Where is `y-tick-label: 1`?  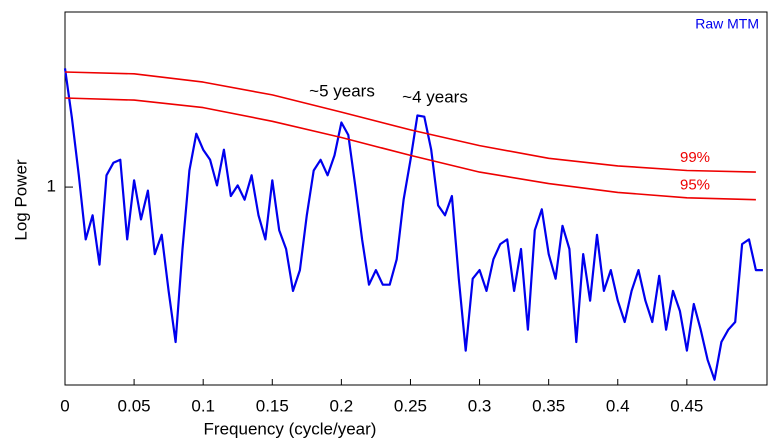
y-tick-label: 1 is located at coordinates (51, 186).